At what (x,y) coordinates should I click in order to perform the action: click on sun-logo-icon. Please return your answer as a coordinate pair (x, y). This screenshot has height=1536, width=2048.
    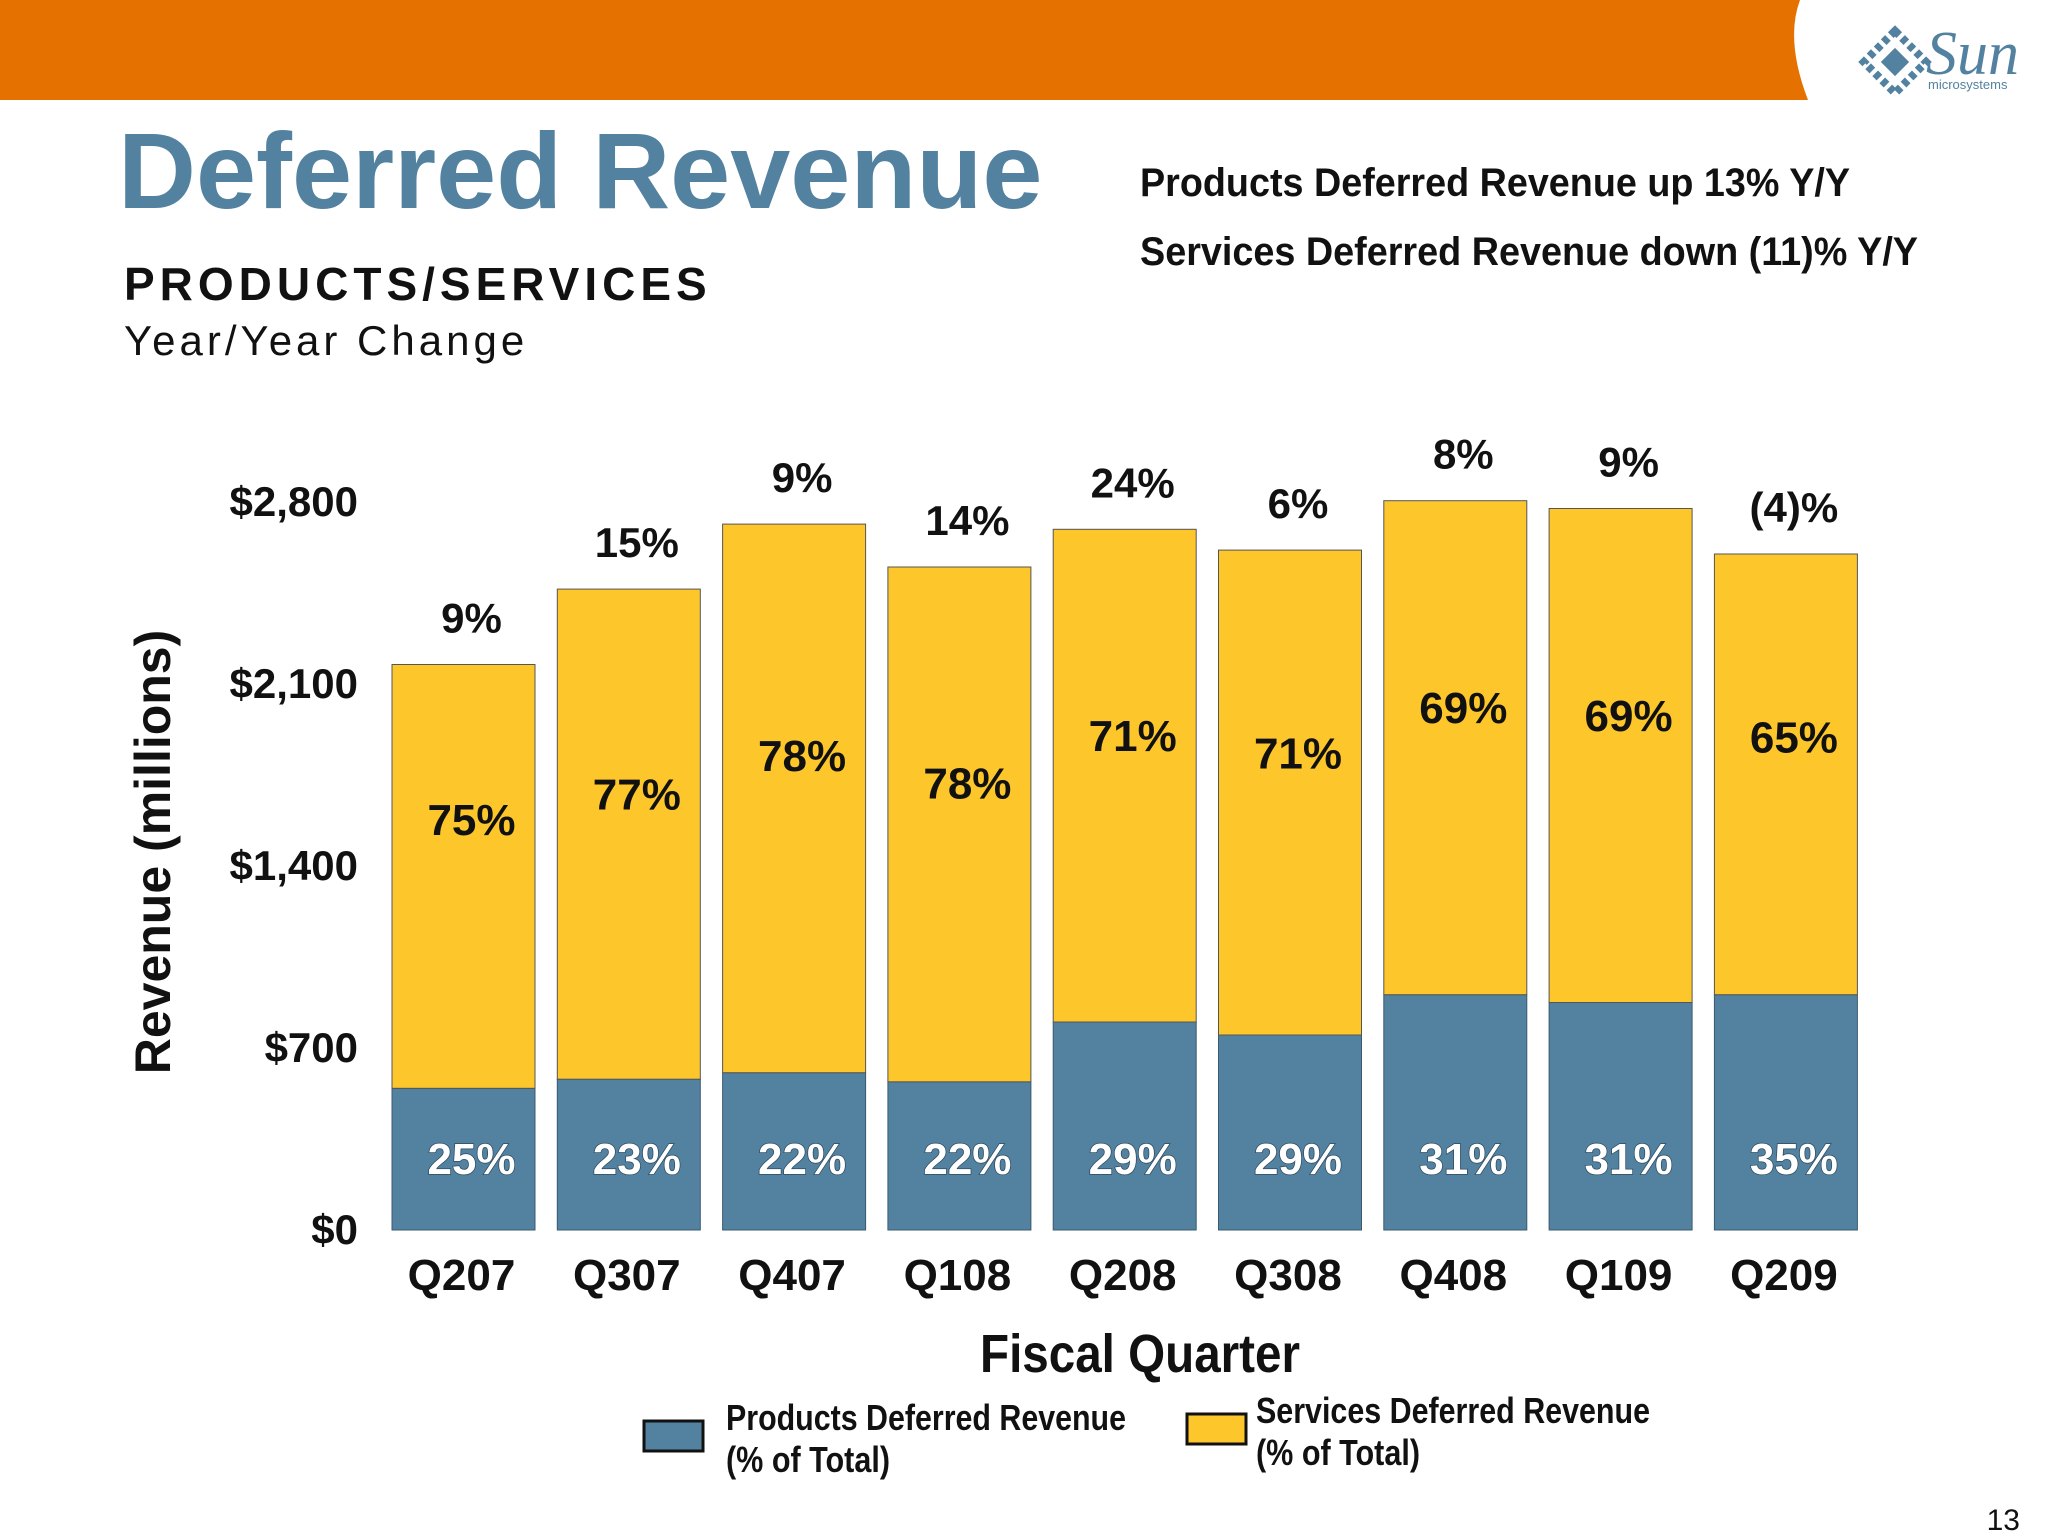
    Looking at the image, I should click on (1895, 62).